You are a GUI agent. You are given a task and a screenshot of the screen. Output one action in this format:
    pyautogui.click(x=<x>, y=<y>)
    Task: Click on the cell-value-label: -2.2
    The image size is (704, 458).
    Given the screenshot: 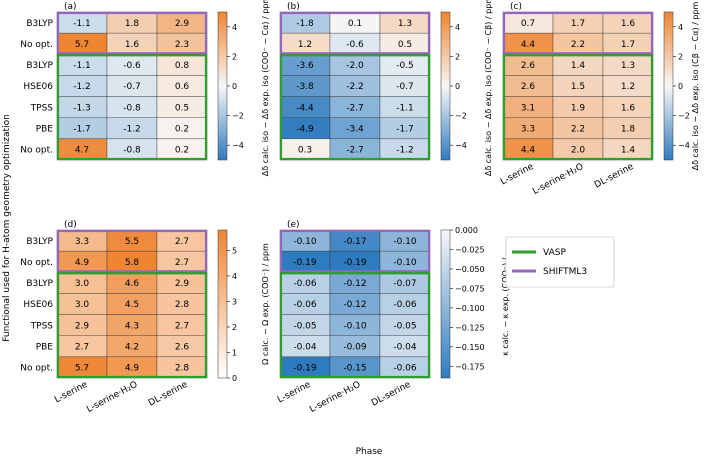 What is the action you would take?
    pyautogui.click(x=355, y=87)
    